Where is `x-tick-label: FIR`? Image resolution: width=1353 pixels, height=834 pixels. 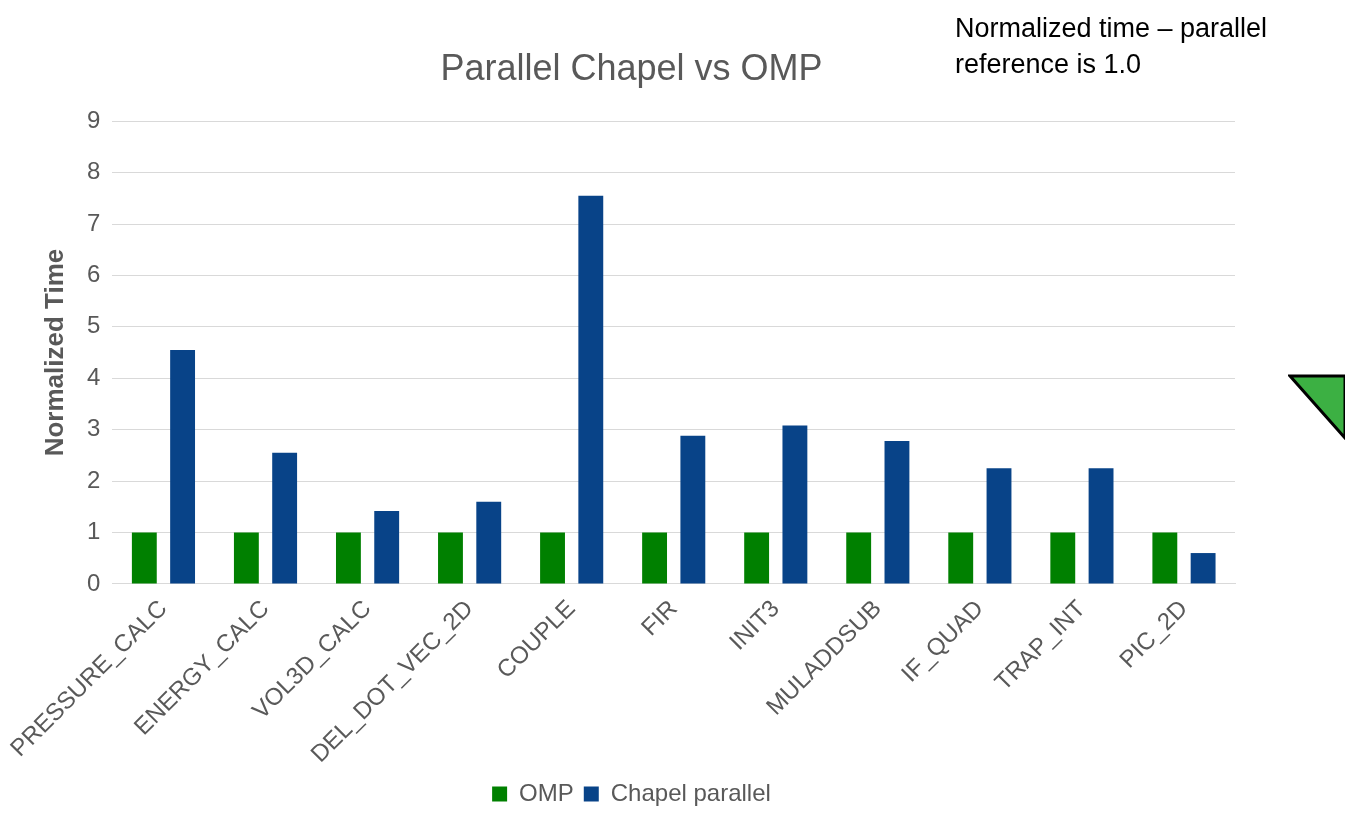 x-tick-label: FIR is located at coordinates (658, 617).